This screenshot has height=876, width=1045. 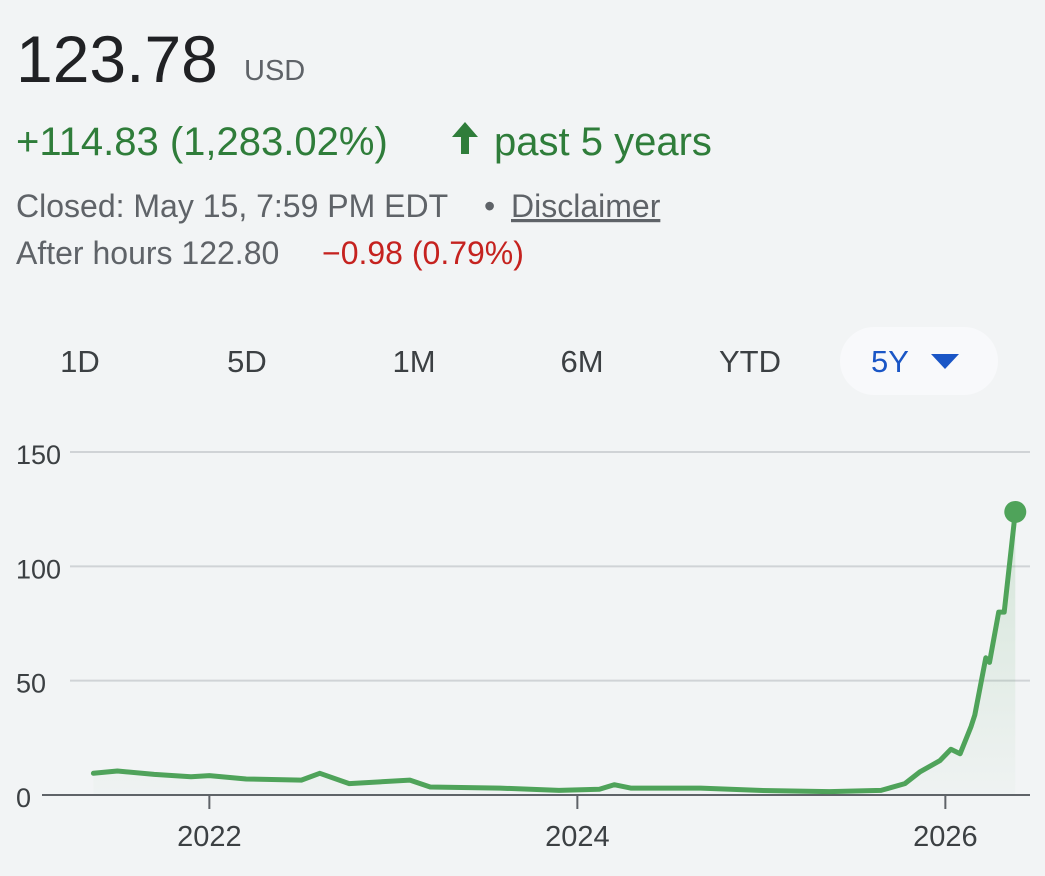 I want to click on currency: USD, so click(x=274, y=71).